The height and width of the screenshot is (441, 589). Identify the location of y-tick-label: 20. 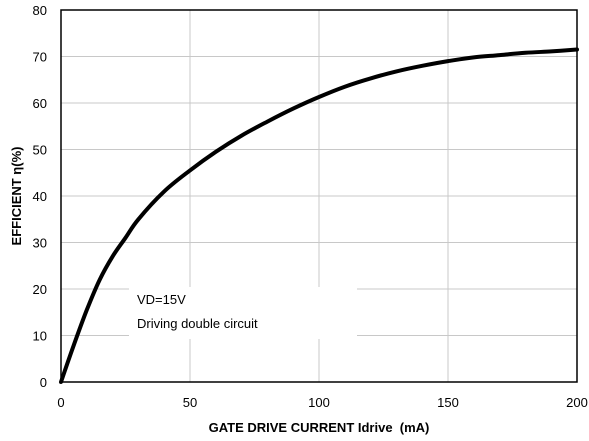
(40, 289).